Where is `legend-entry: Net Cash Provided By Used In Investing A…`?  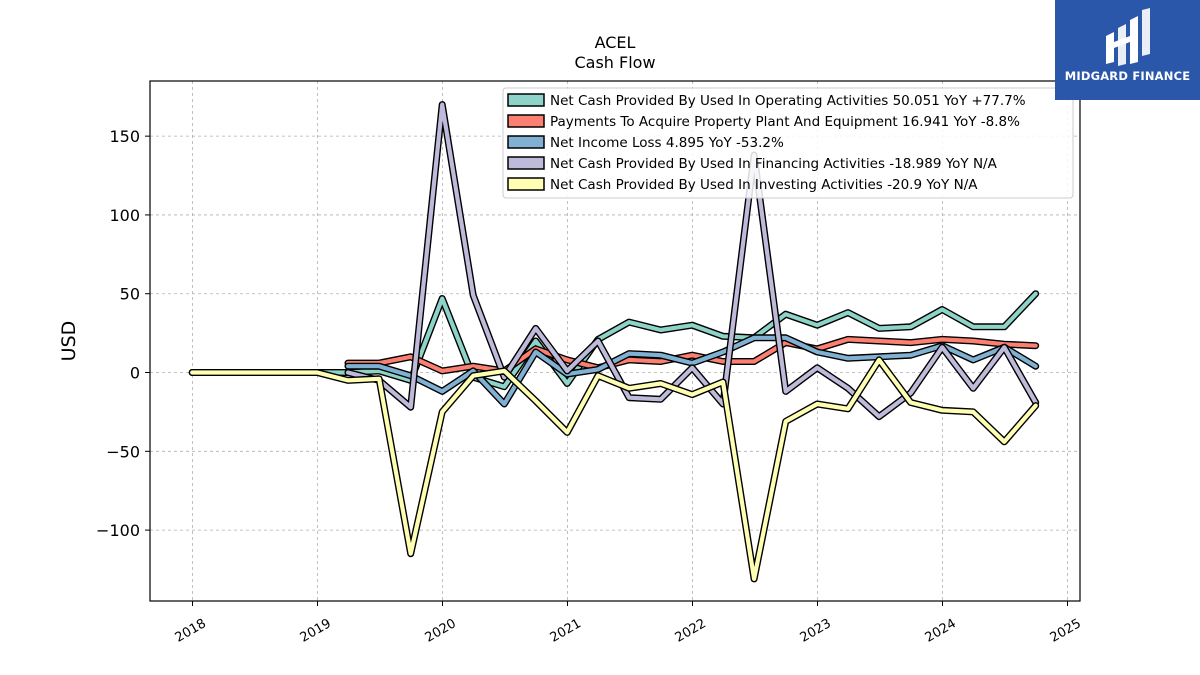
legend-entry: Net Cash Provided By Used In Investing A… is located at coordinates (764, 185).